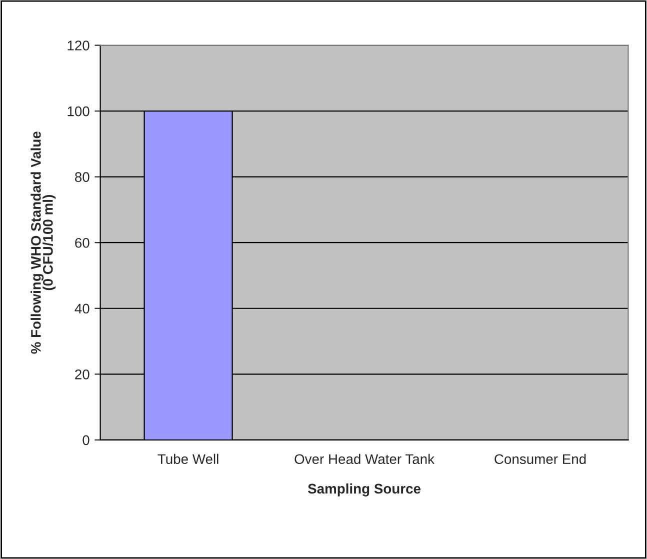 Image resolution: width=647 pixels, height=559 pixels. What do you see at coordinates (86, 440) in the screenshot?
I see `y-tick-label: 0` at bounding box center [86, 440].